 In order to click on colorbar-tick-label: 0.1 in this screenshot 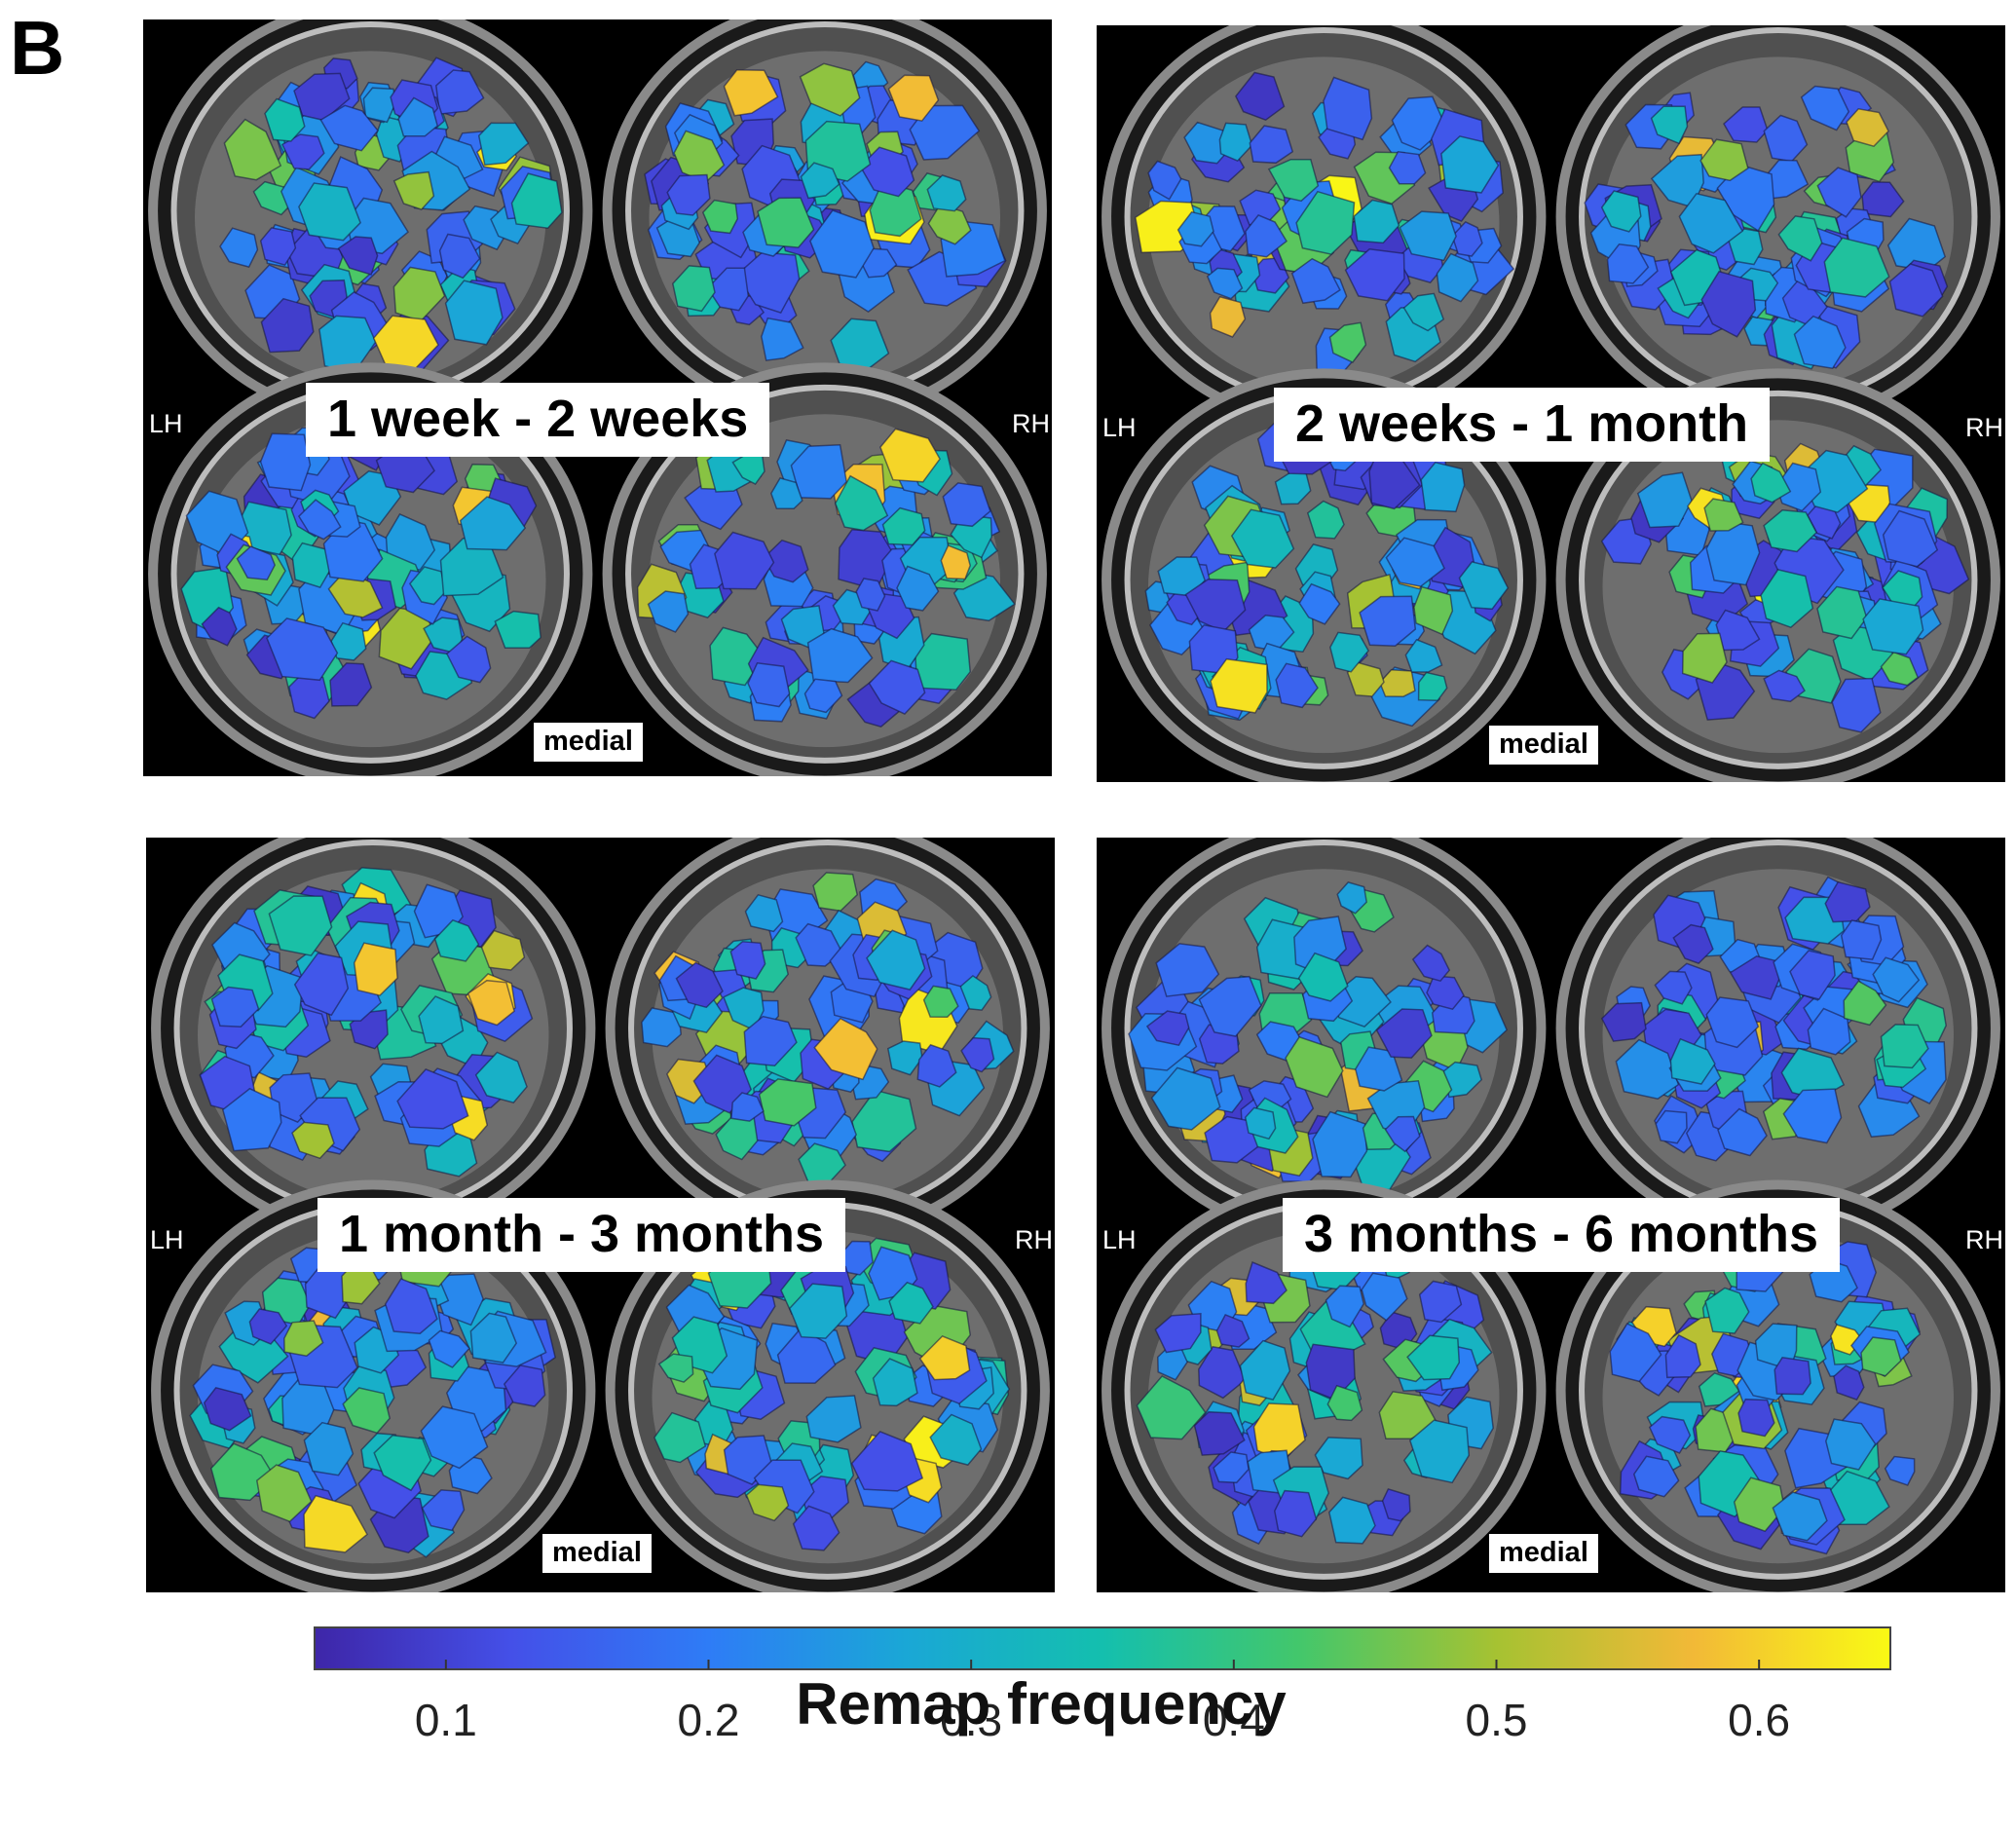, I will do `click(445, 1720)`.